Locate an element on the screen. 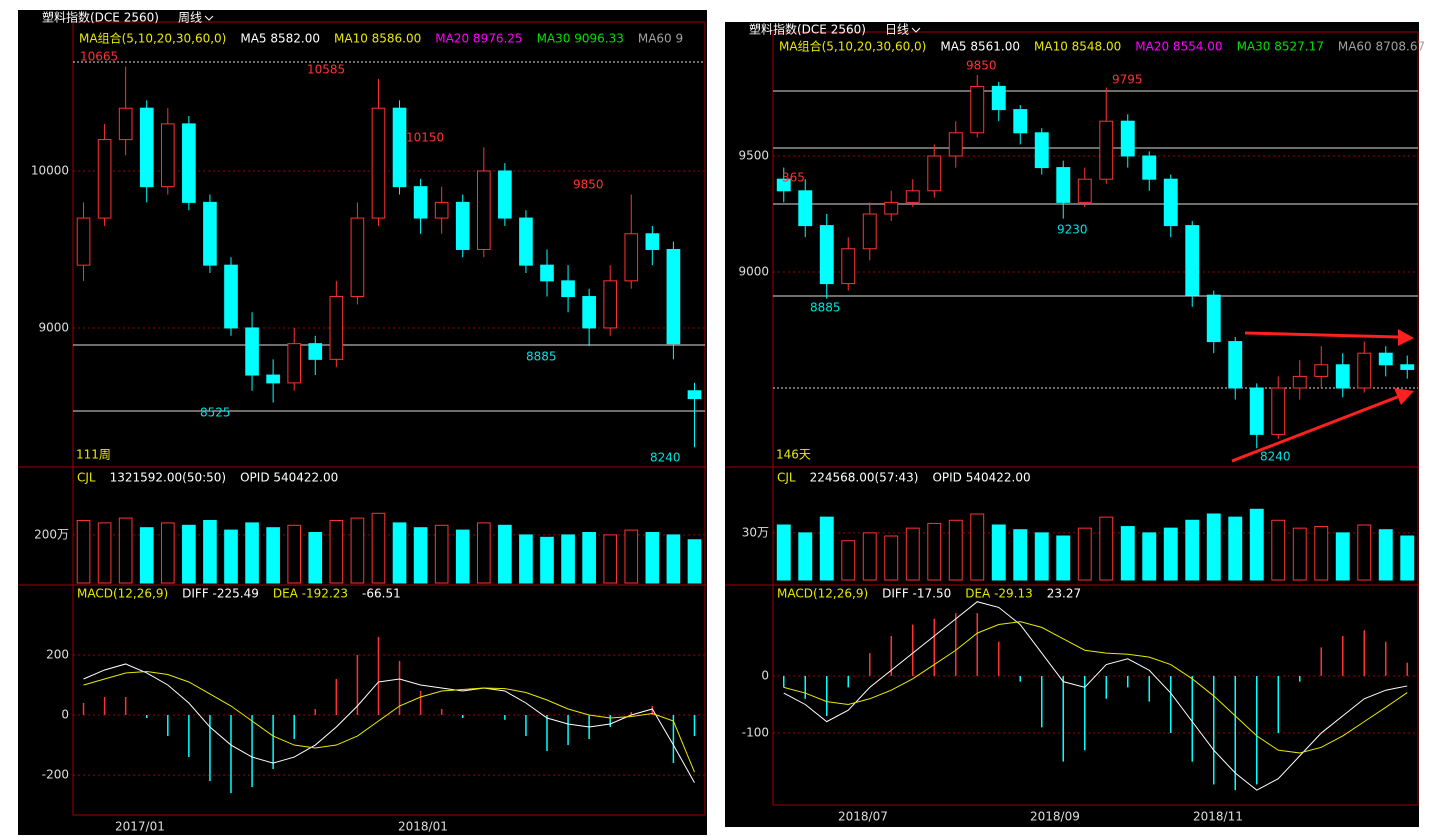 This screenshot has width=1446, height=837. period: 周线 is located at coordinates (190, 18).